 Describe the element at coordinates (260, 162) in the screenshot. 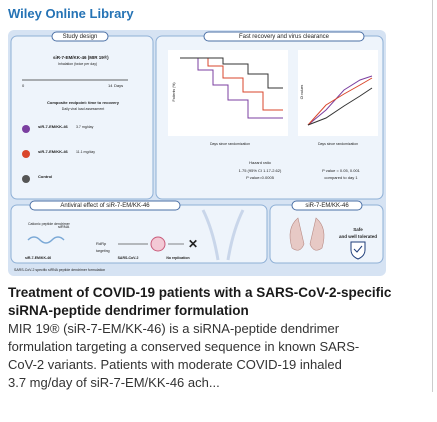

I see `stat-label: Hazard ratio` at that location.